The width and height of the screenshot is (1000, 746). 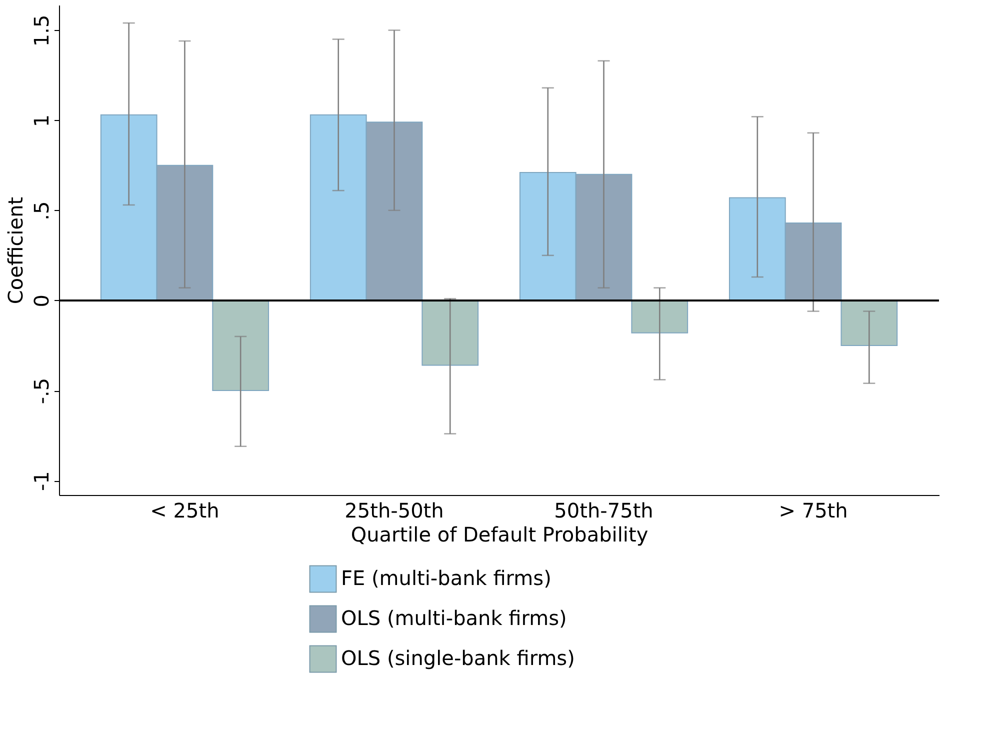 I want to click on y-tick-label: -1, so click(x=42, y=481).